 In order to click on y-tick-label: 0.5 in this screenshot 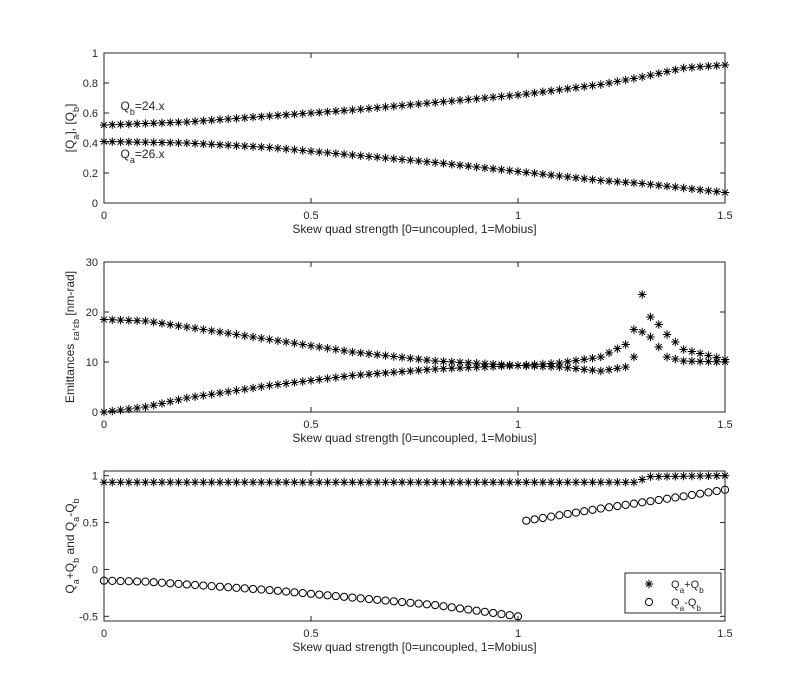, I will do `click(90, 524)`.